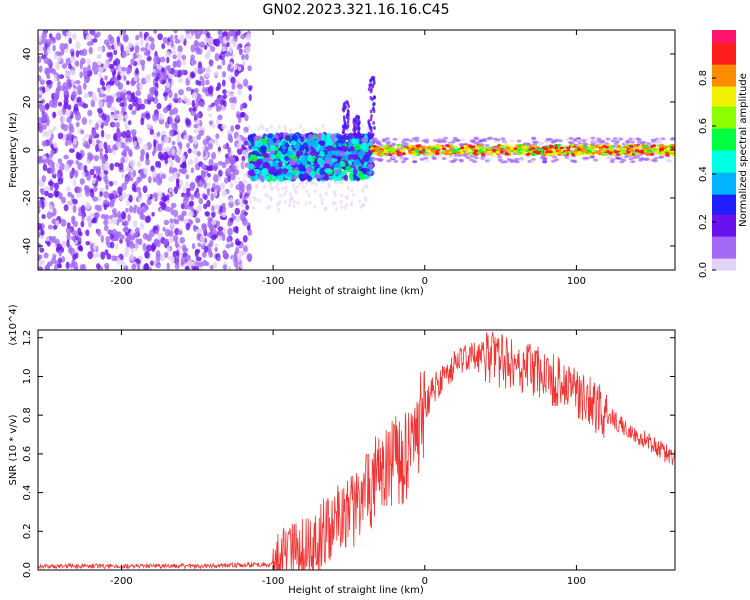 This screenshot has width=750, height=600. I want to click on snr-y-tick-label: 1.2, so click(27, 338).